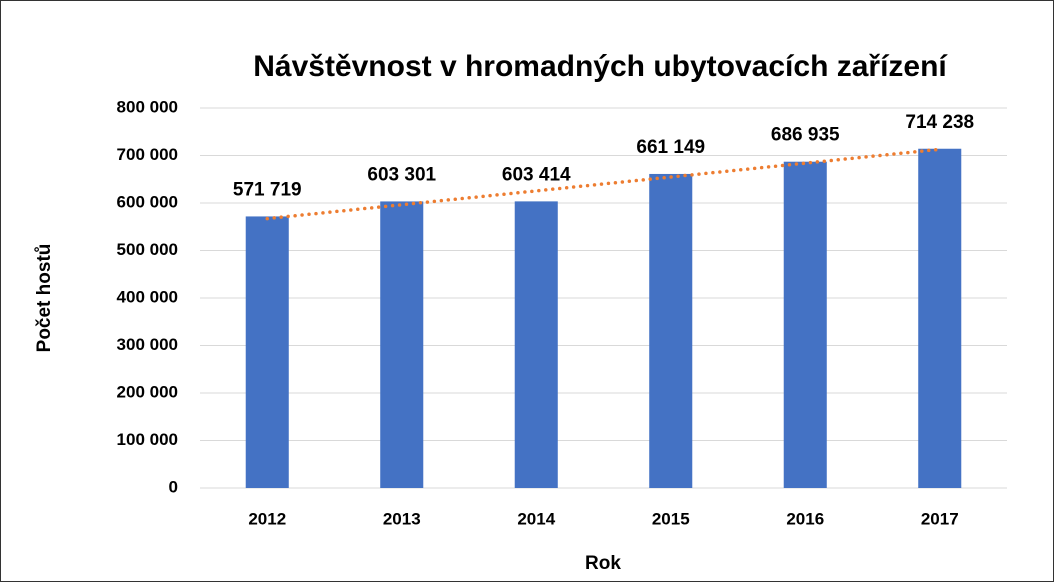 The width and height of the screenshot is (1054, 582). What do you see at coordinates (147, 439) in the screenshot?
I see `y-tick-label: 100 000` at bounding box center [147, 439].